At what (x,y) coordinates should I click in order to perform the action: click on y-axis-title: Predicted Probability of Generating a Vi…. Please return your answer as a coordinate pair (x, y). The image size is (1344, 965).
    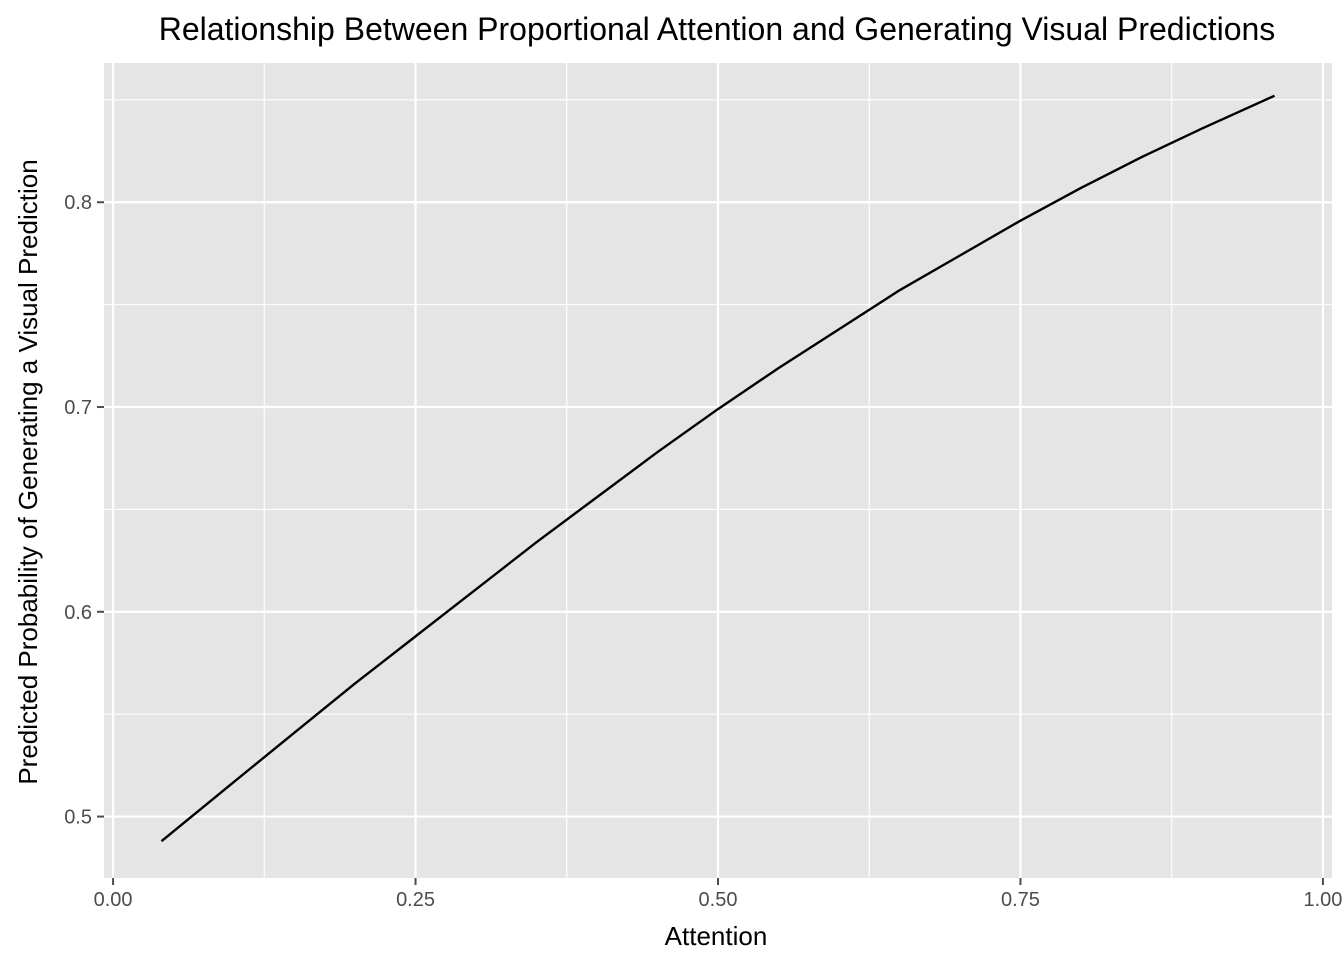
    Looking at the image, I should click on (28, 471).